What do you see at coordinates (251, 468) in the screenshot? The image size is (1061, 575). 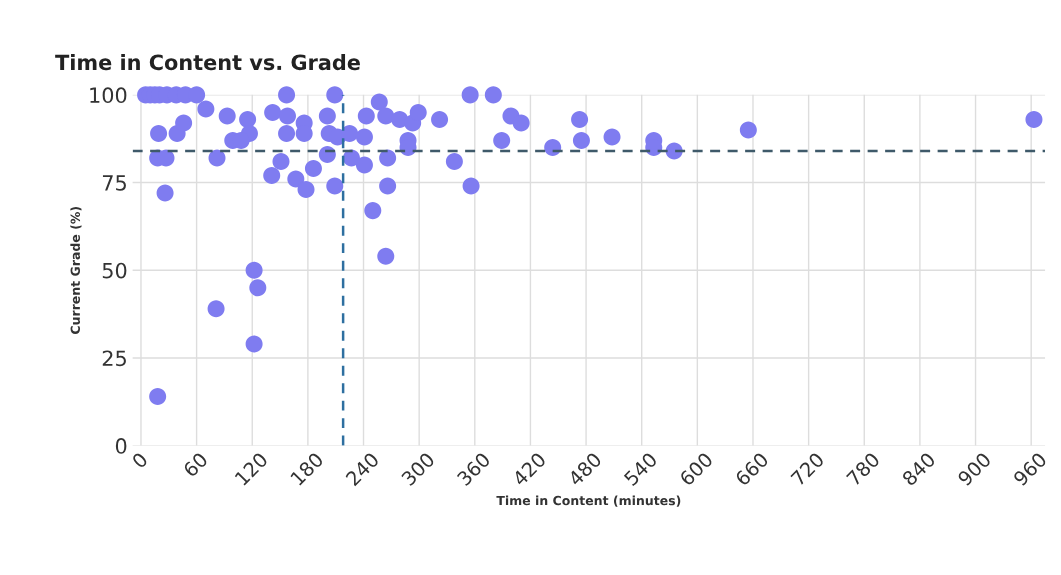 I see `x-tick-label: 120` at bounding box center [251, 468].